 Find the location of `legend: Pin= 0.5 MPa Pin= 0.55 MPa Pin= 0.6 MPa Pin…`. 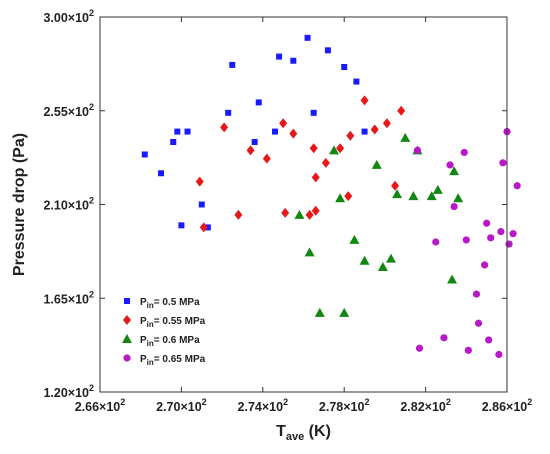

legend: Pin= 0.5 MPa Pin= 0.55 MPa Pin= 0.6 MPa Pin… is located at coordinates (164, 332).